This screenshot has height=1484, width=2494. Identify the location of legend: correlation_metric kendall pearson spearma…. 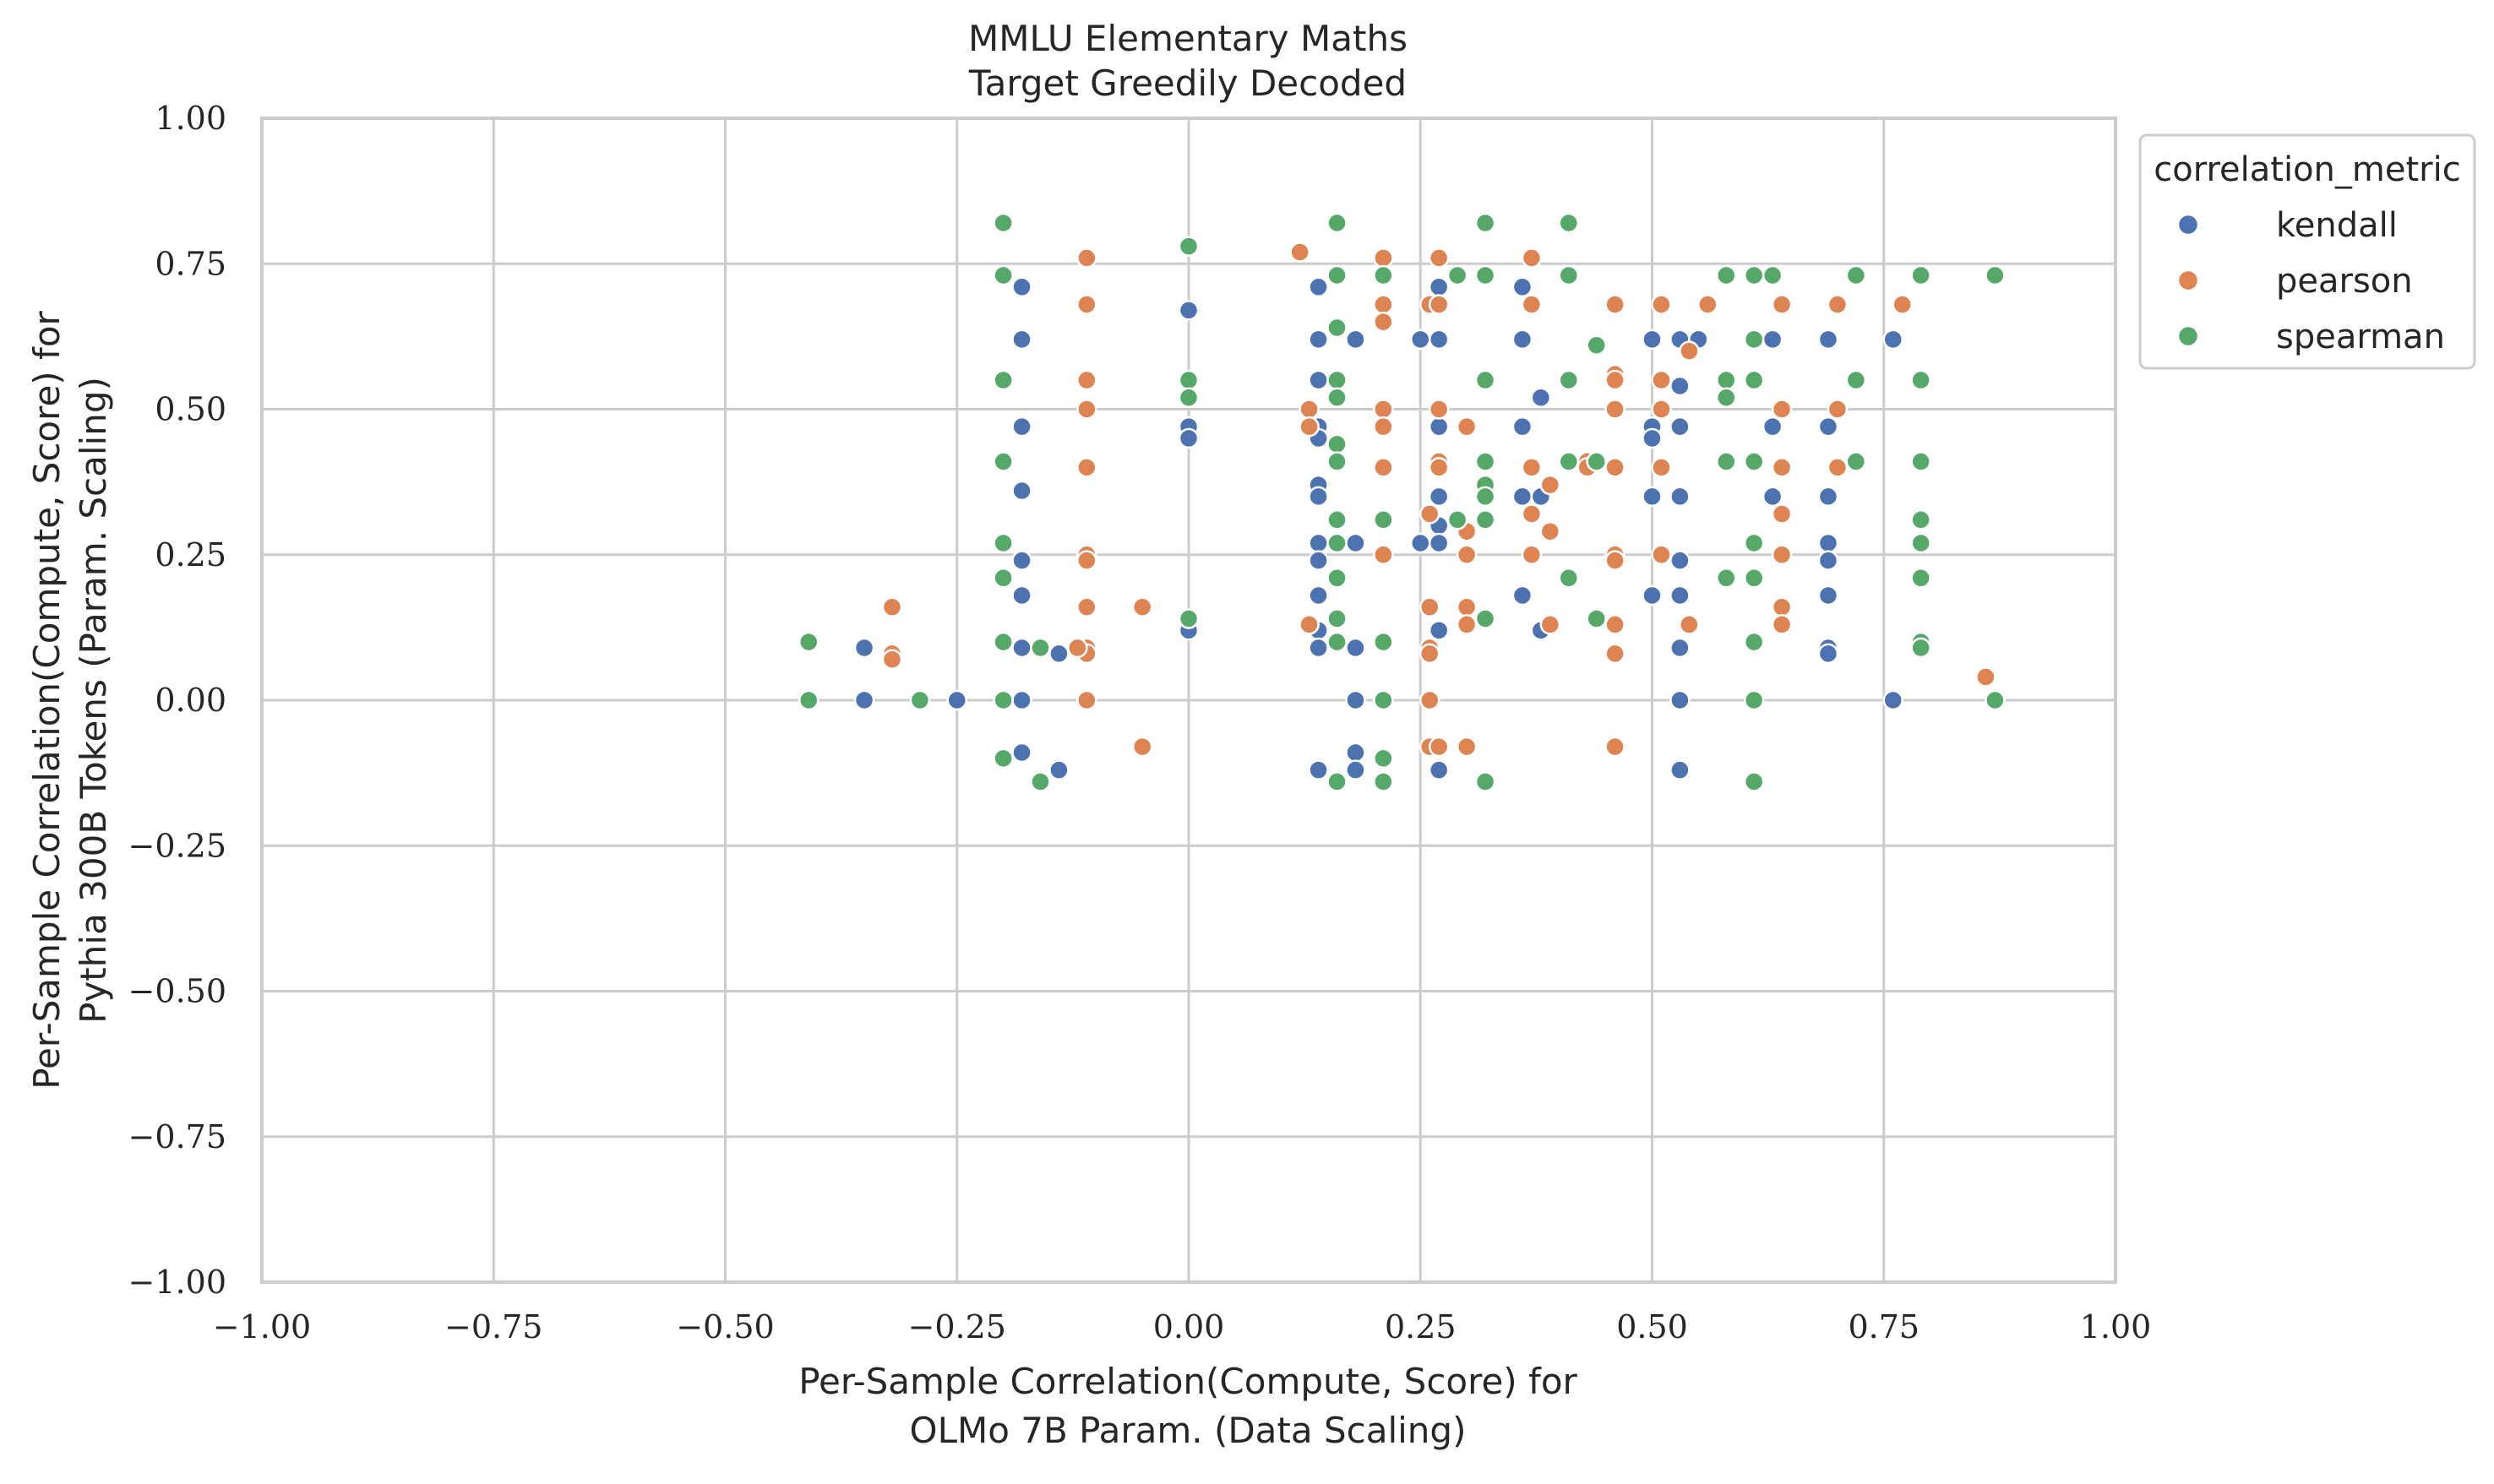
(2307, 251).